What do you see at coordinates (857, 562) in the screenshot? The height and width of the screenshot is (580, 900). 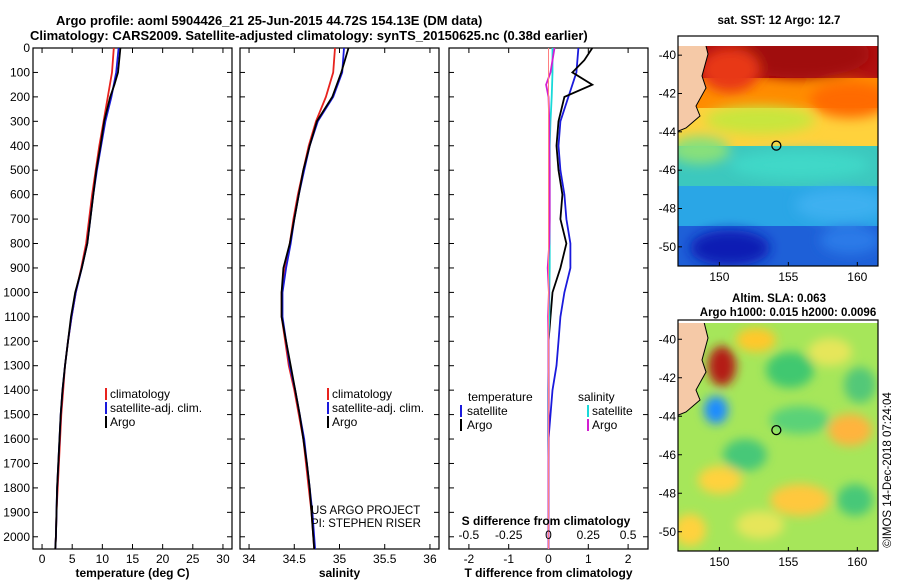 I see `sla_map-xtick-label: 160` at bounding box center [857, 562].